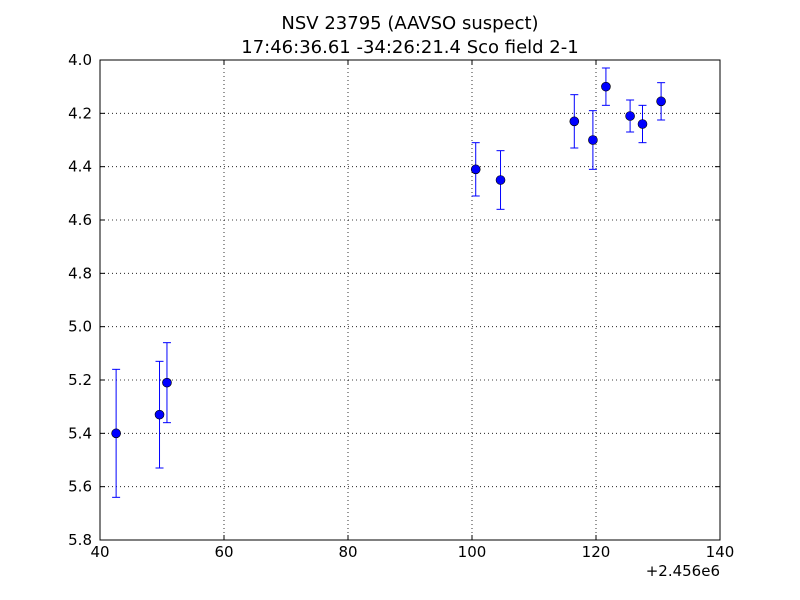 This screenshot has width=800, height=600. What do you see at coordinates (80, 220) in the screenshot?
I see `y-tick-label: 4.6` at bounding box center [80, 220].